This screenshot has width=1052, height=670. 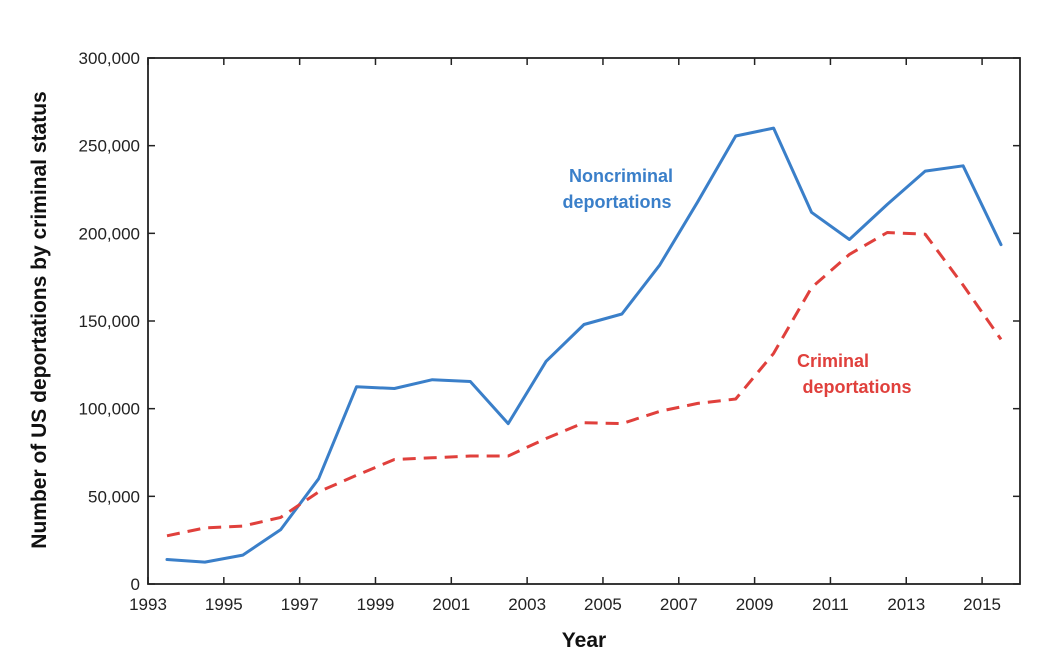 What do you see at coordinates (109, 233) in the screenshot?
I see `y-tick-label: 200,000` at bounding box center [109, 233].